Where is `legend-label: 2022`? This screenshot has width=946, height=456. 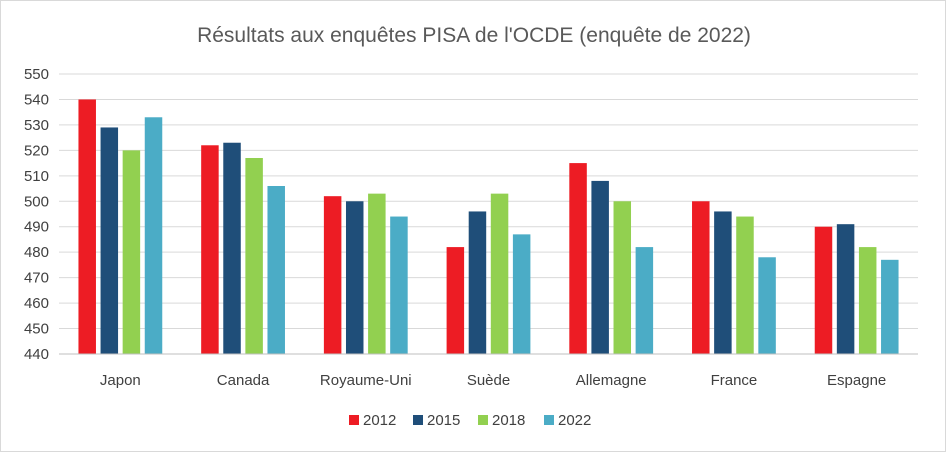 legend-label: 2022 is located at coordinates (574, 420).